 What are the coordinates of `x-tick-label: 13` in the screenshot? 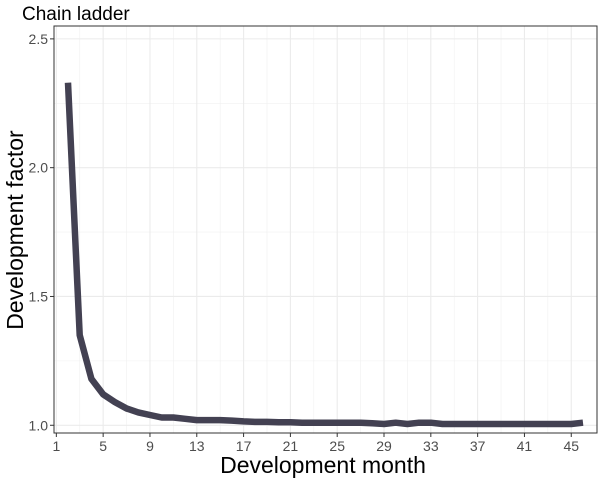 It's located at (197, 446).